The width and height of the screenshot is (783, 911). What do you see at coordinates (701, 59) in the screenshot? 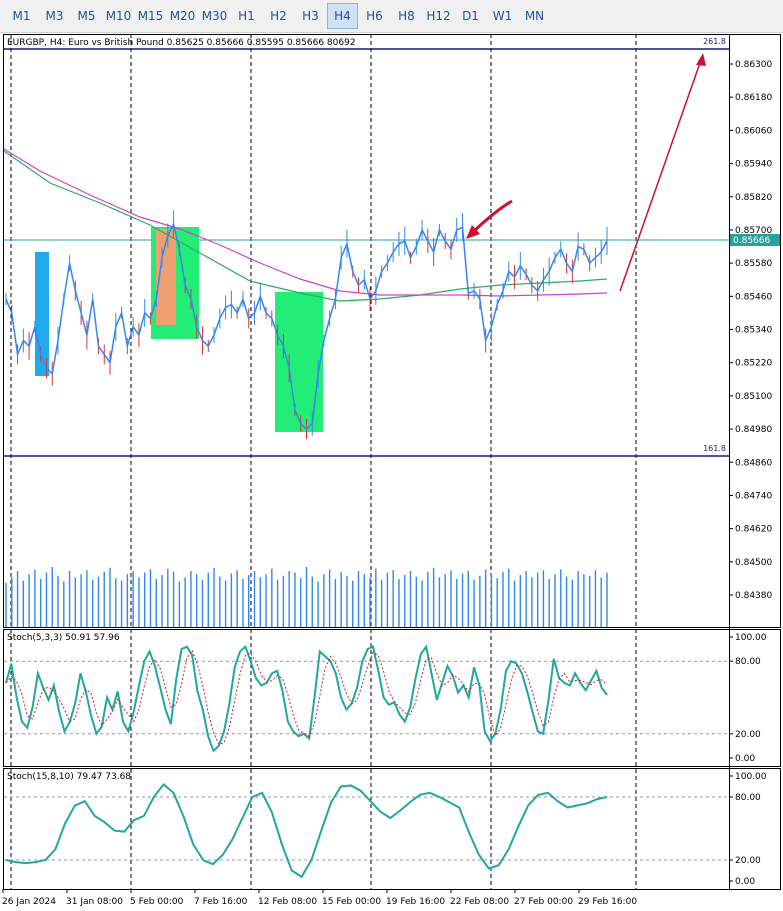
I see `annotation-arrow-target-head` at bounding box center [701, 59].